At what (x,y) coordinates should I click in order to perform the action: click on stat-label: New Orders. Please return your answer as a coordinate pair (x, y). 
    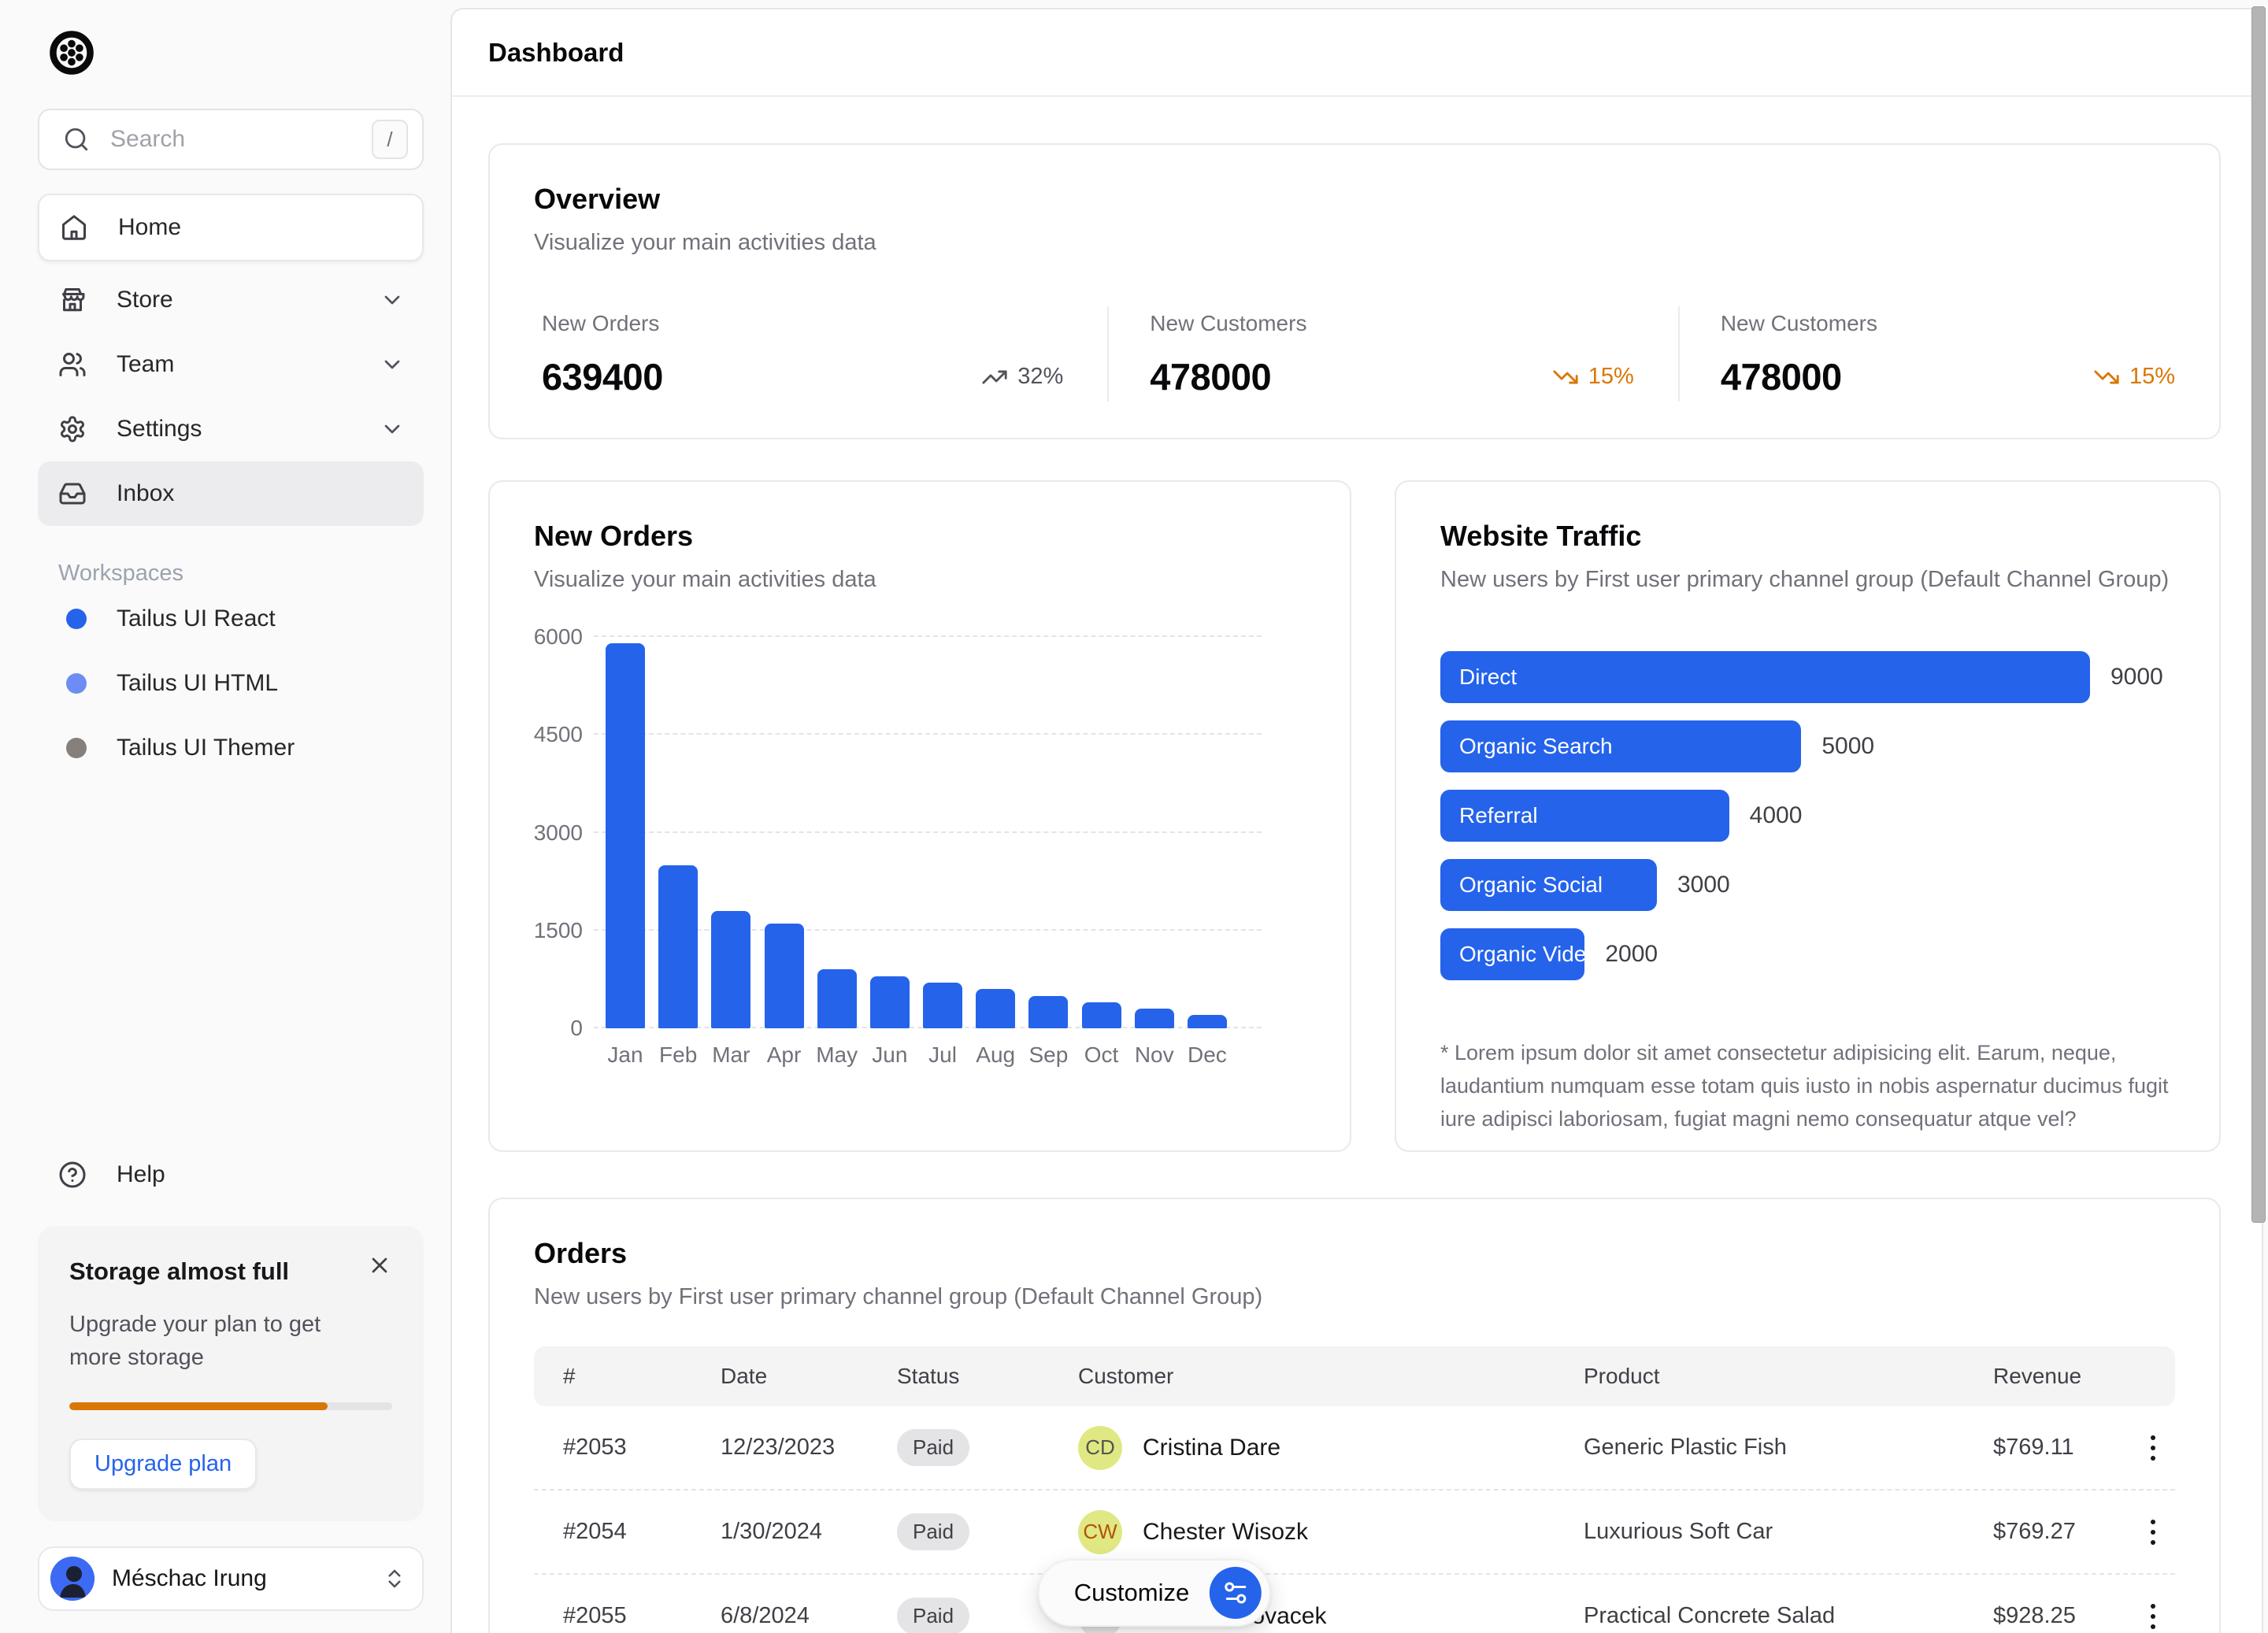
    Looking at the image, I should click on (601, 323).